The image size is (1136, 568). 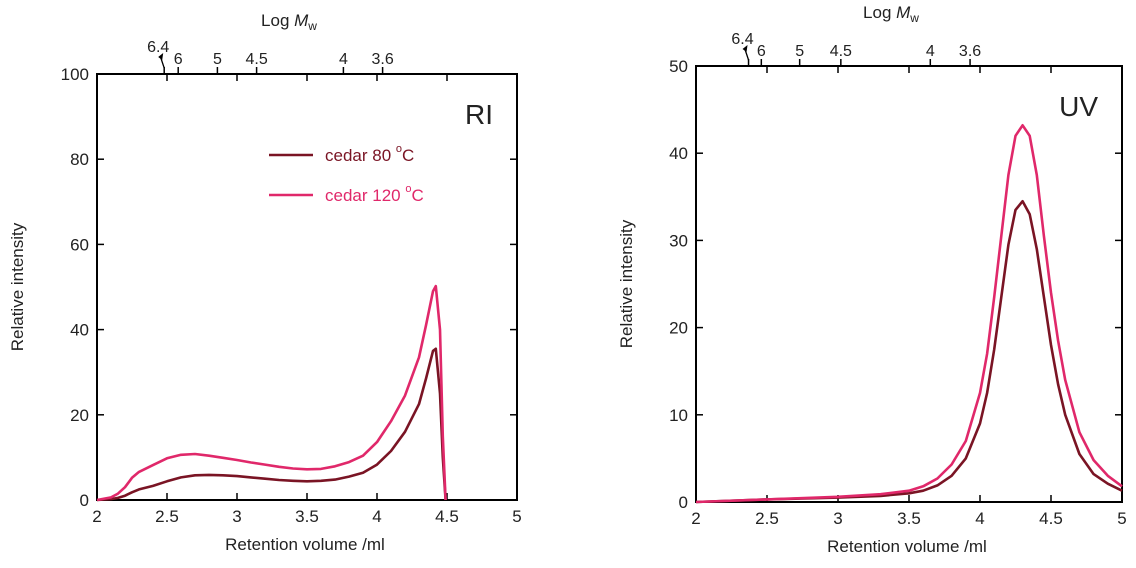 I want to click on legend-label: cedar 80 oC, so click(x=369, y=154).